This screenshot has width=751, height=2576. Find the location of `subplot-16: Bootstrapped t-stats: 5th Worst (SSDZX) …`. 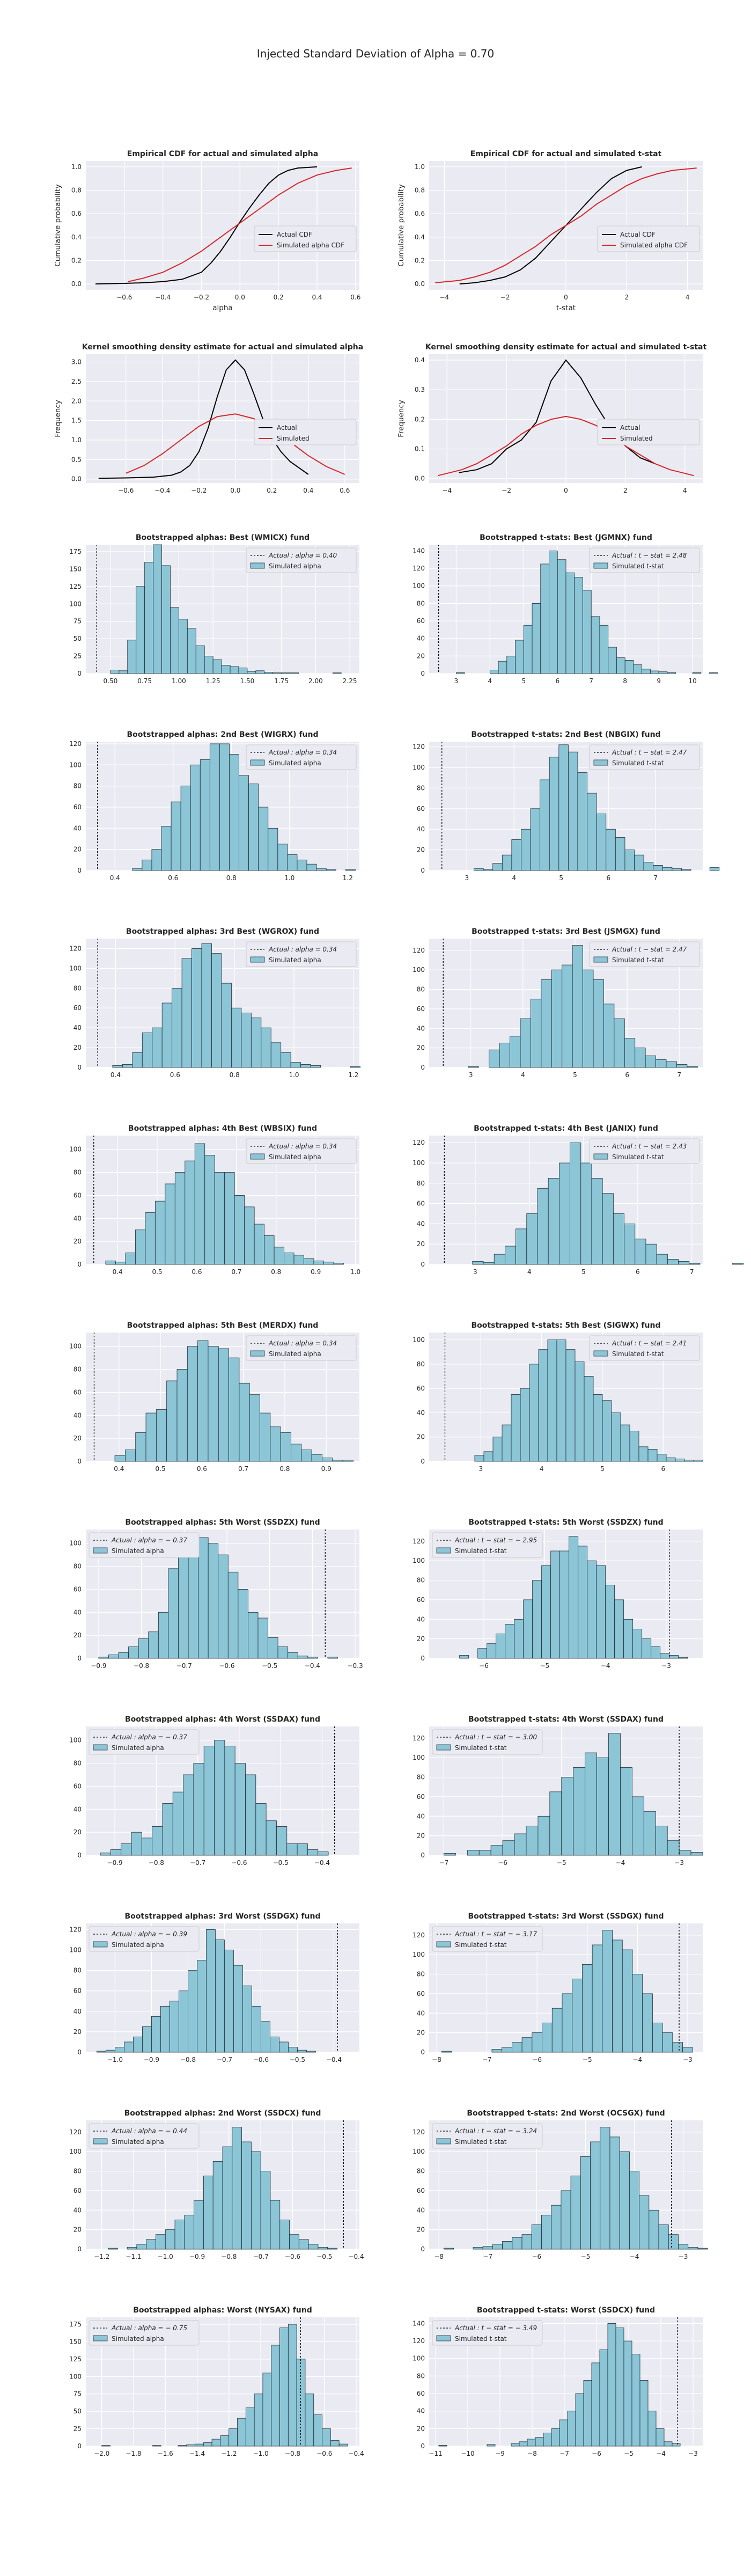

subplot-16: Bootstrapped t-stats: 5th Worst (SSDZX) … is located at coordinates (547, 1607).